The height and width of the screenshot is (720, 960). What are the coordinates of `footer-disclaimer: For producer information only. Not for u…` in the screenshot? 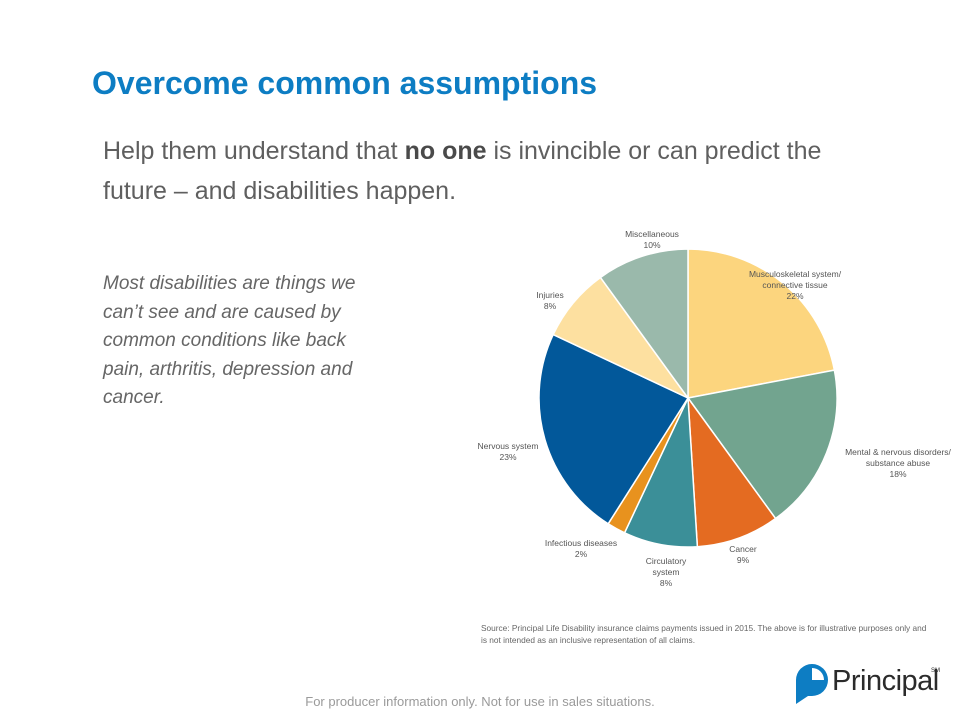 It's located at (480, 701).